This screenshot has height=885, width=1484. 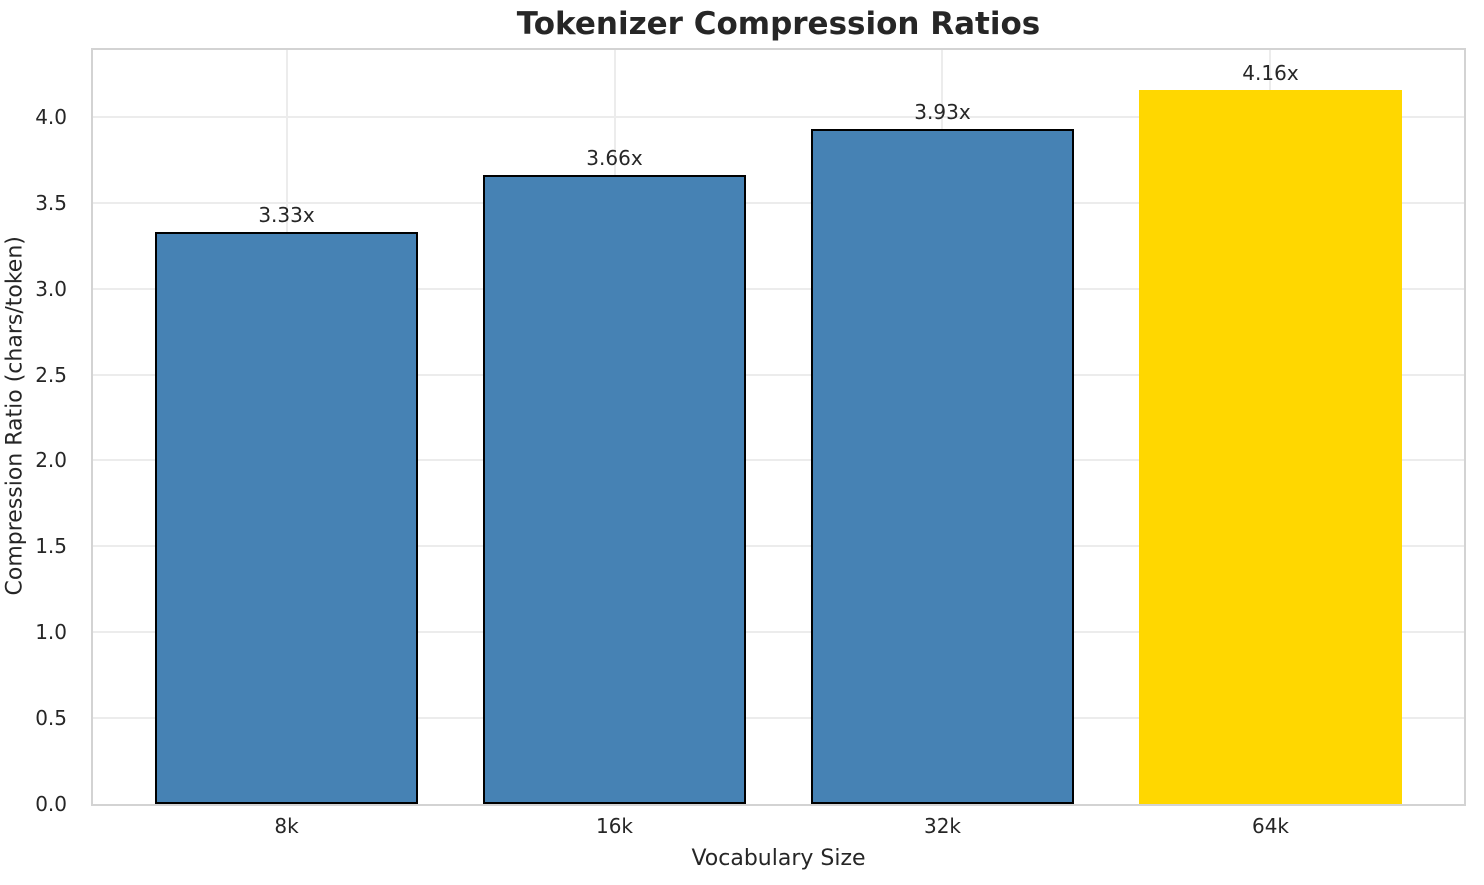 I want to click on chart-title: Tokenizer Compression Ratios, so click(x=778, y=24).